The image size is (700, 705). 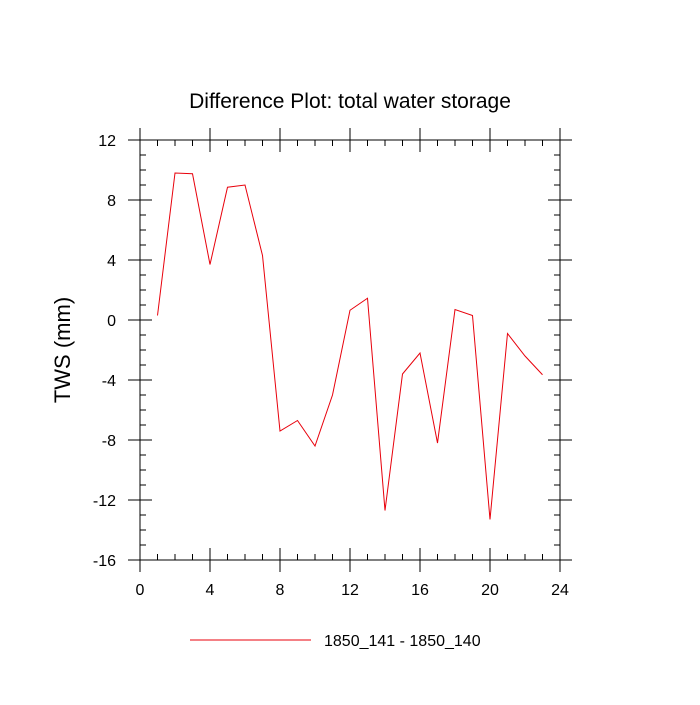 I want to click on y-tick-label: -8, so click(x=109, y=441).